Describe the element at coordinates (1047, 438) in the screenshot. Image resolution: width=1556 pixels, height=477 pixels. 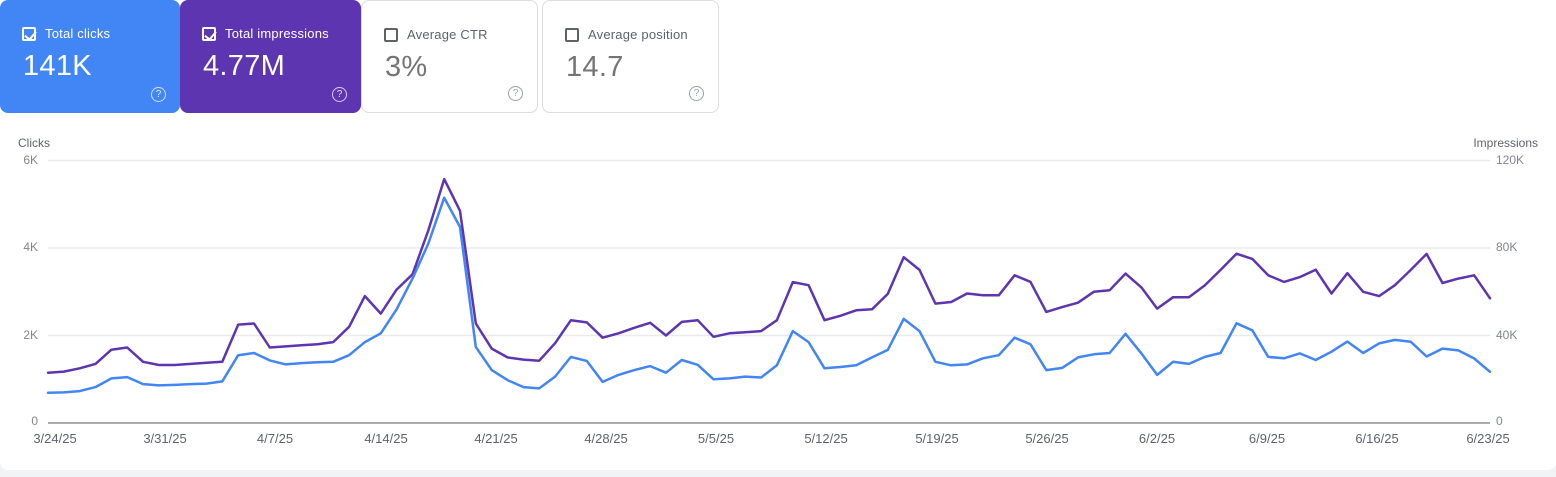
I see `x-tick-label: 5/26/25` at that location.